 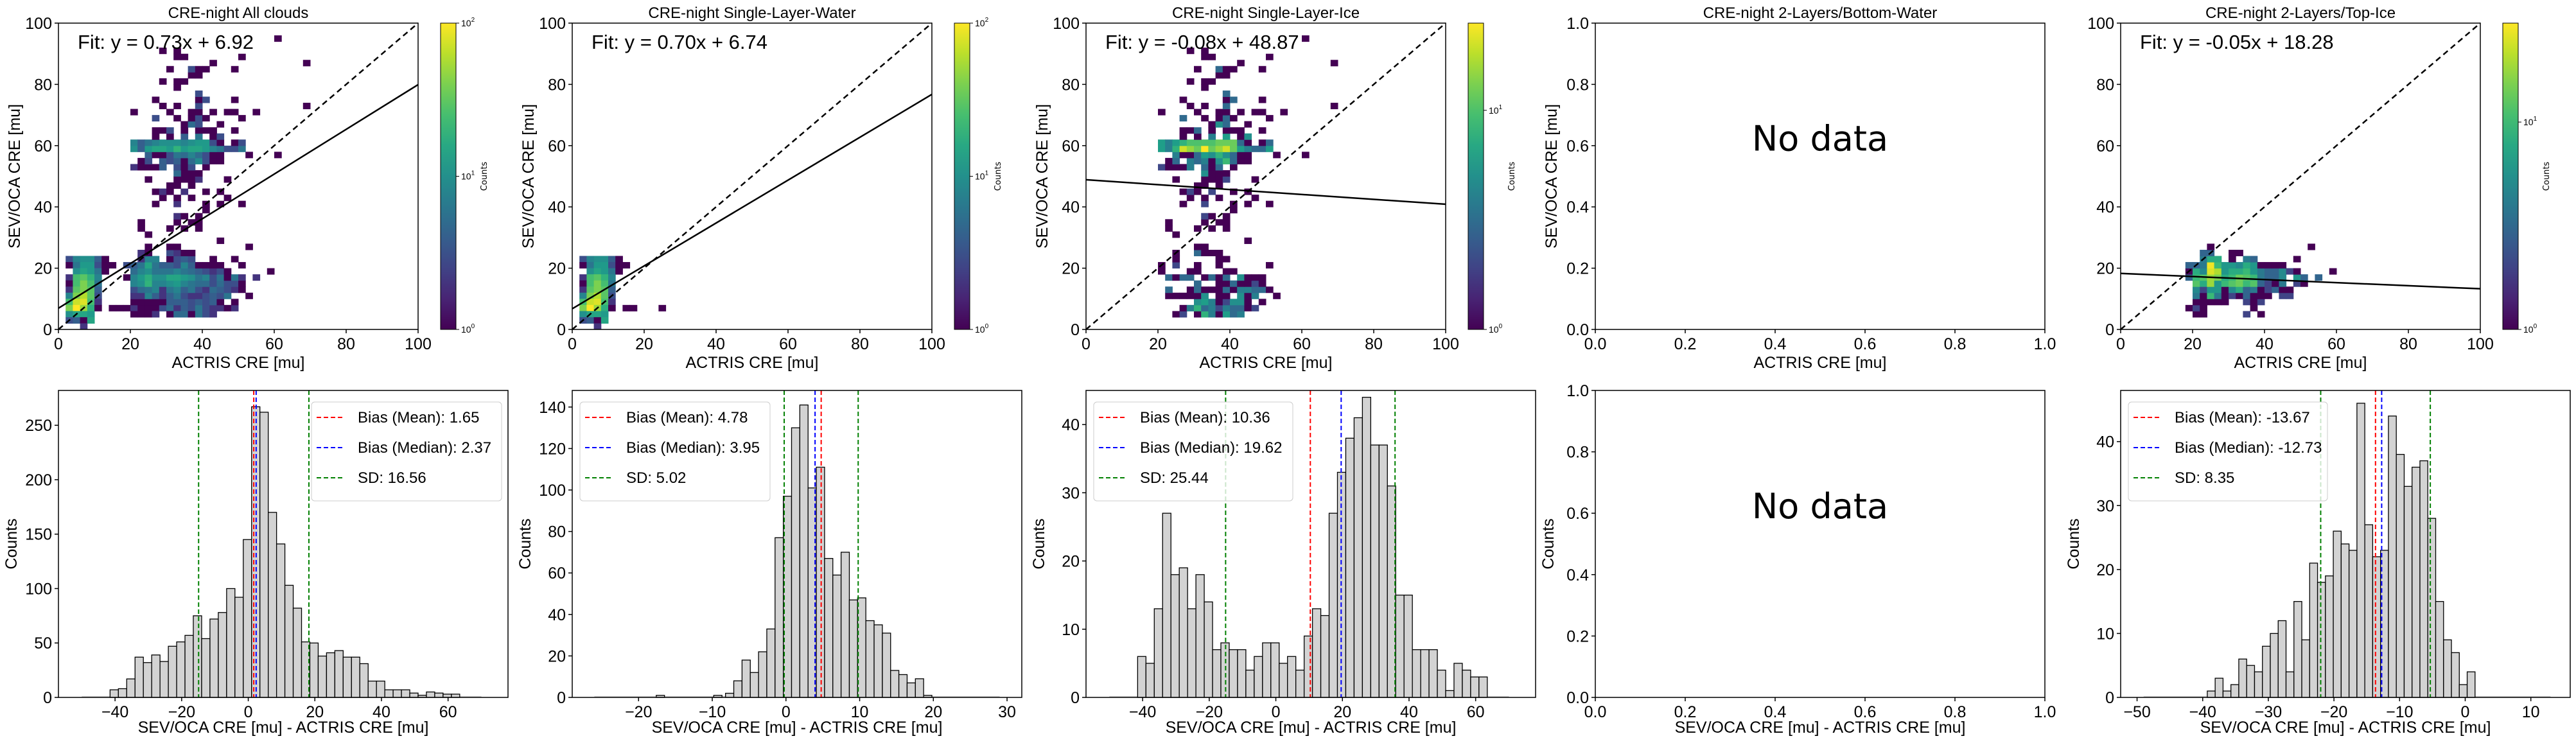 What do you see at coordinates (2204, 478) in the screenshot?
I see `legend-item-sd: SD: 8.35` at bounding box center [2204, 478].